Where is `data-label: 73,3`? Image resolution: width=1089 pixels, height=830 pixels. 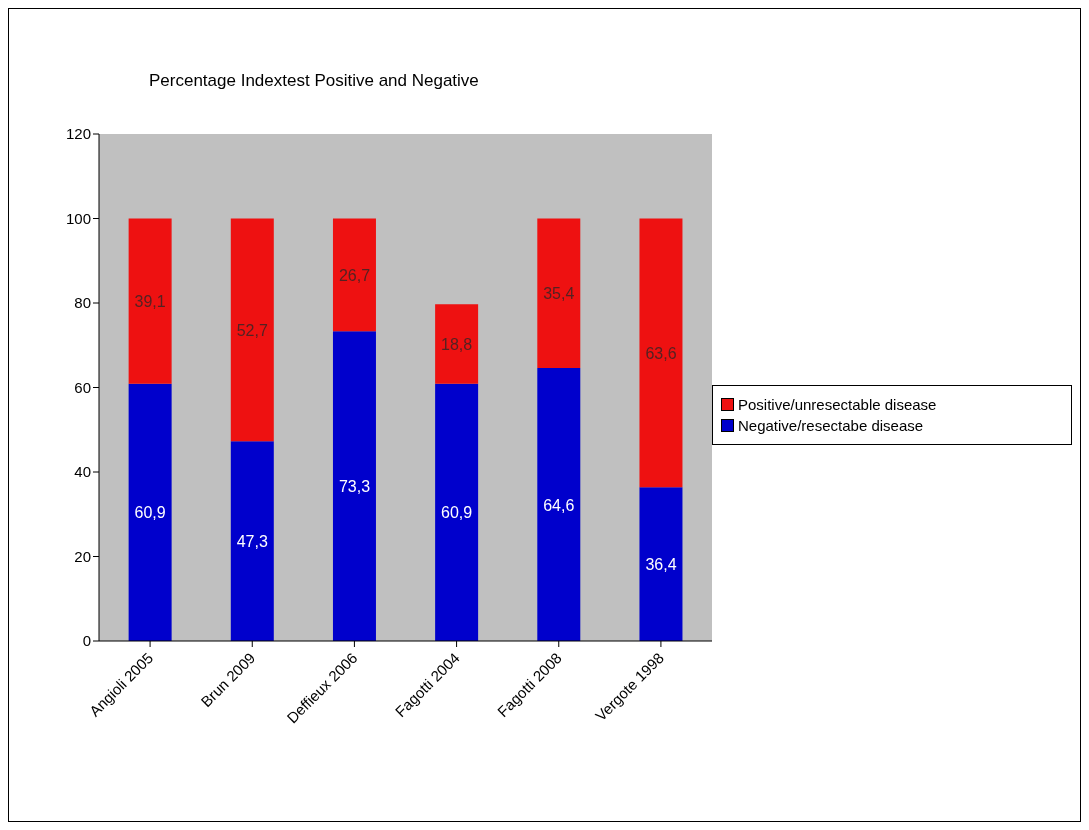 data-label: 73,3 is located at coordinates (354, 487).